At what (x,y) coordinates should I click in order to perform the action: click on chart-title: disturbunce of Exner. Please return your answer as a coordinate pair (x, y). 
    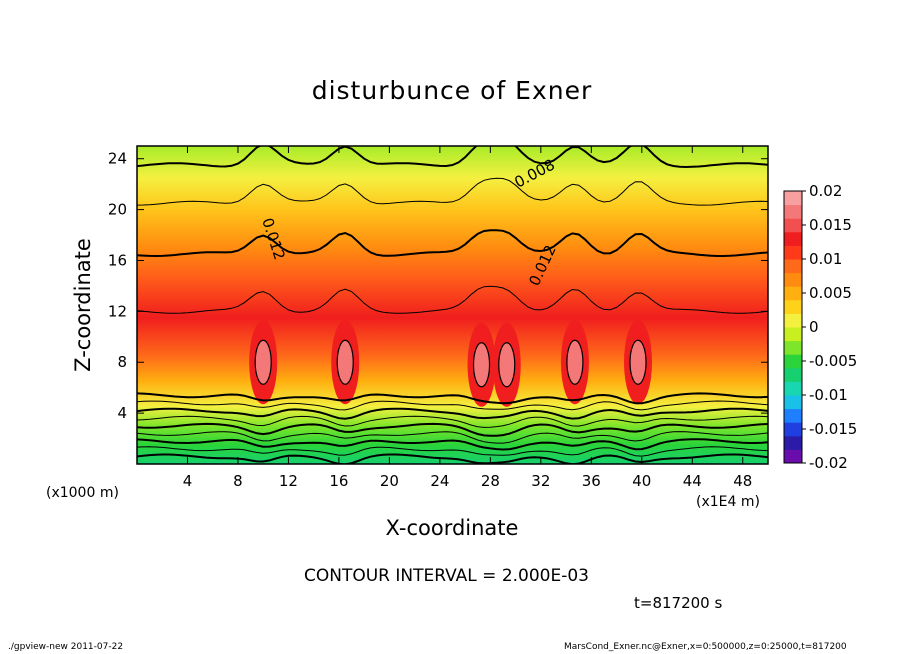
    Looking at the image, I should click on (452, 90).